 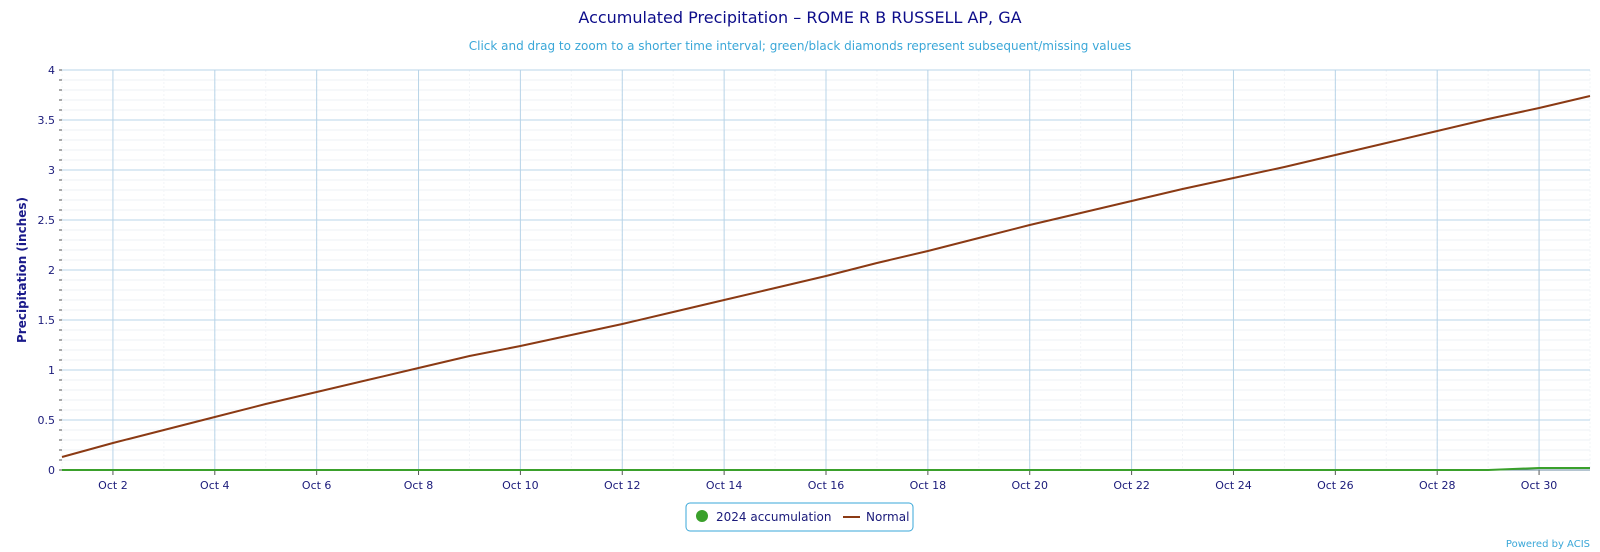 I want to click on legend-label-normal: Normal, so click(x=887, y=517).